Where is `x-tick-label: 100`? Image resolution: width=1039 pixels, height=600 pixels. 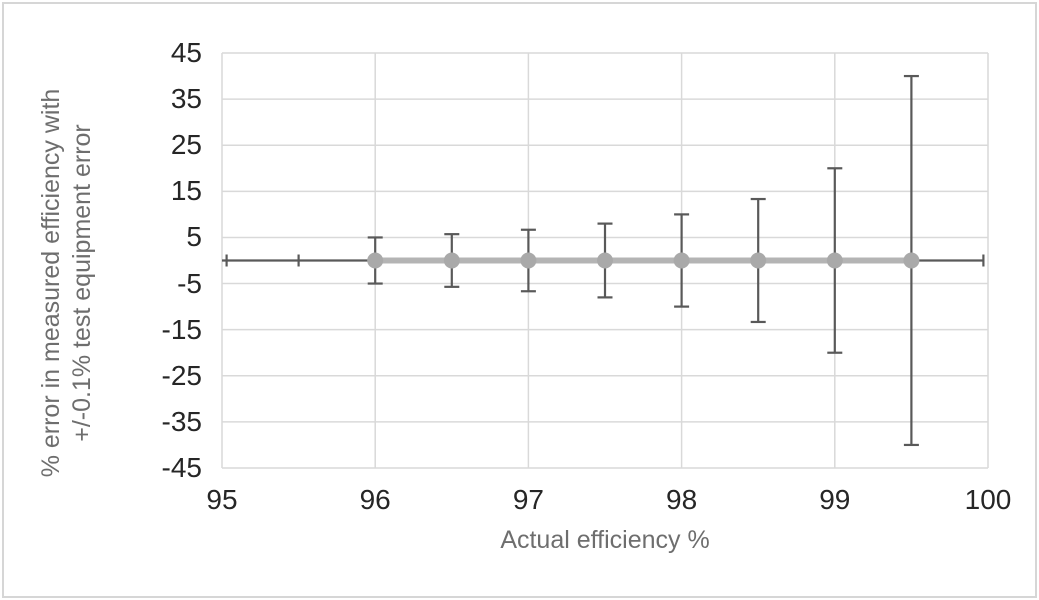 x-tick-label: 100 is located at coordinates (988, 499).